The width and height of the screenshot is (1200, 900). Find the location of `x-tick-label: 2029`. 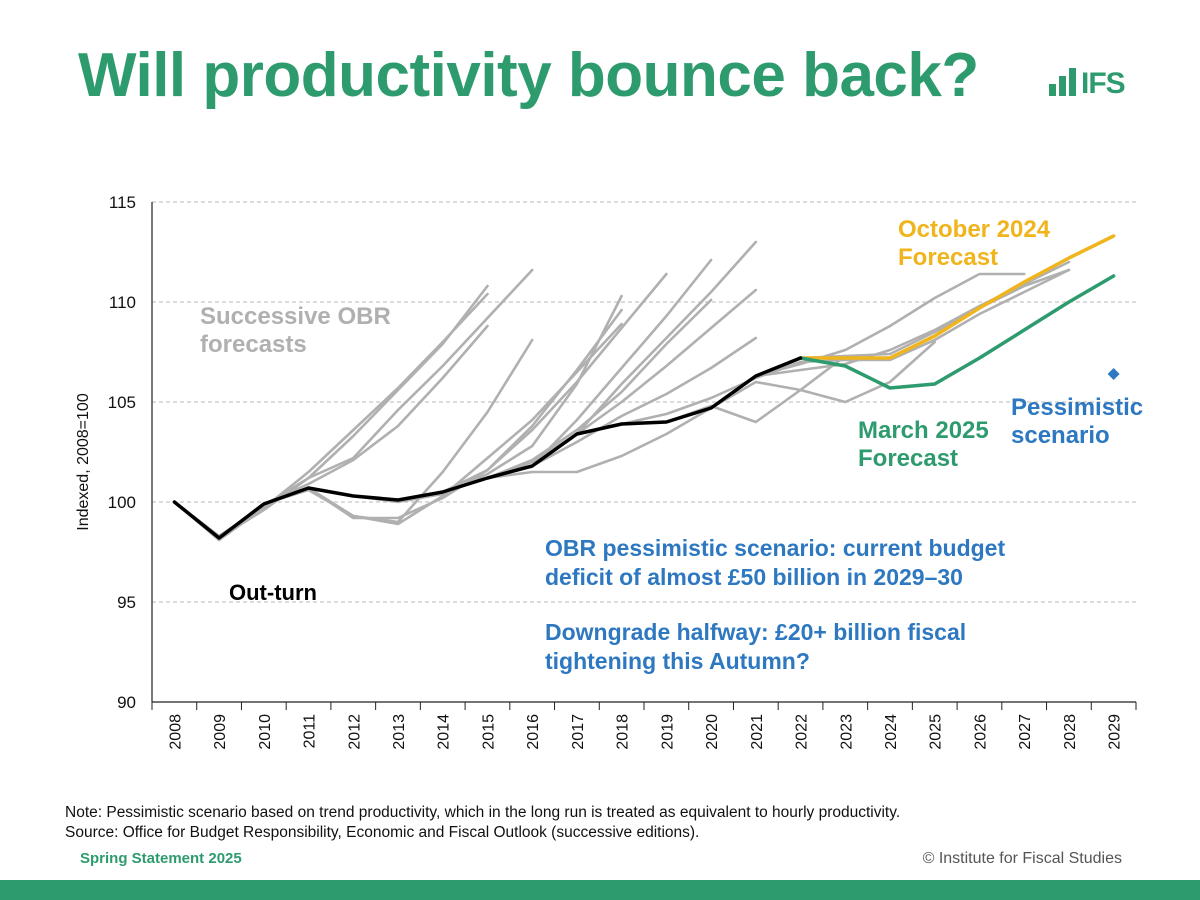

x-tick-label: 2029 is located at coordinates (1115, 732).